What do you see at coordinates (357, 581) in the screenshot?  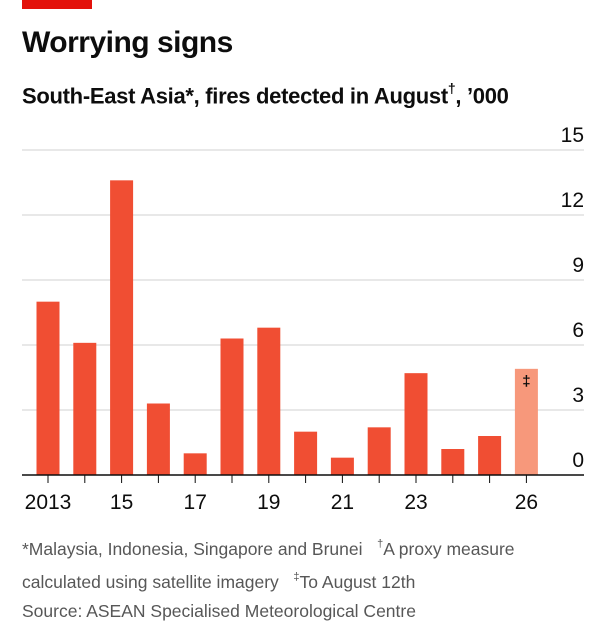 I see `footnote-partial: To August 12th` at bounding box center [357, 581].